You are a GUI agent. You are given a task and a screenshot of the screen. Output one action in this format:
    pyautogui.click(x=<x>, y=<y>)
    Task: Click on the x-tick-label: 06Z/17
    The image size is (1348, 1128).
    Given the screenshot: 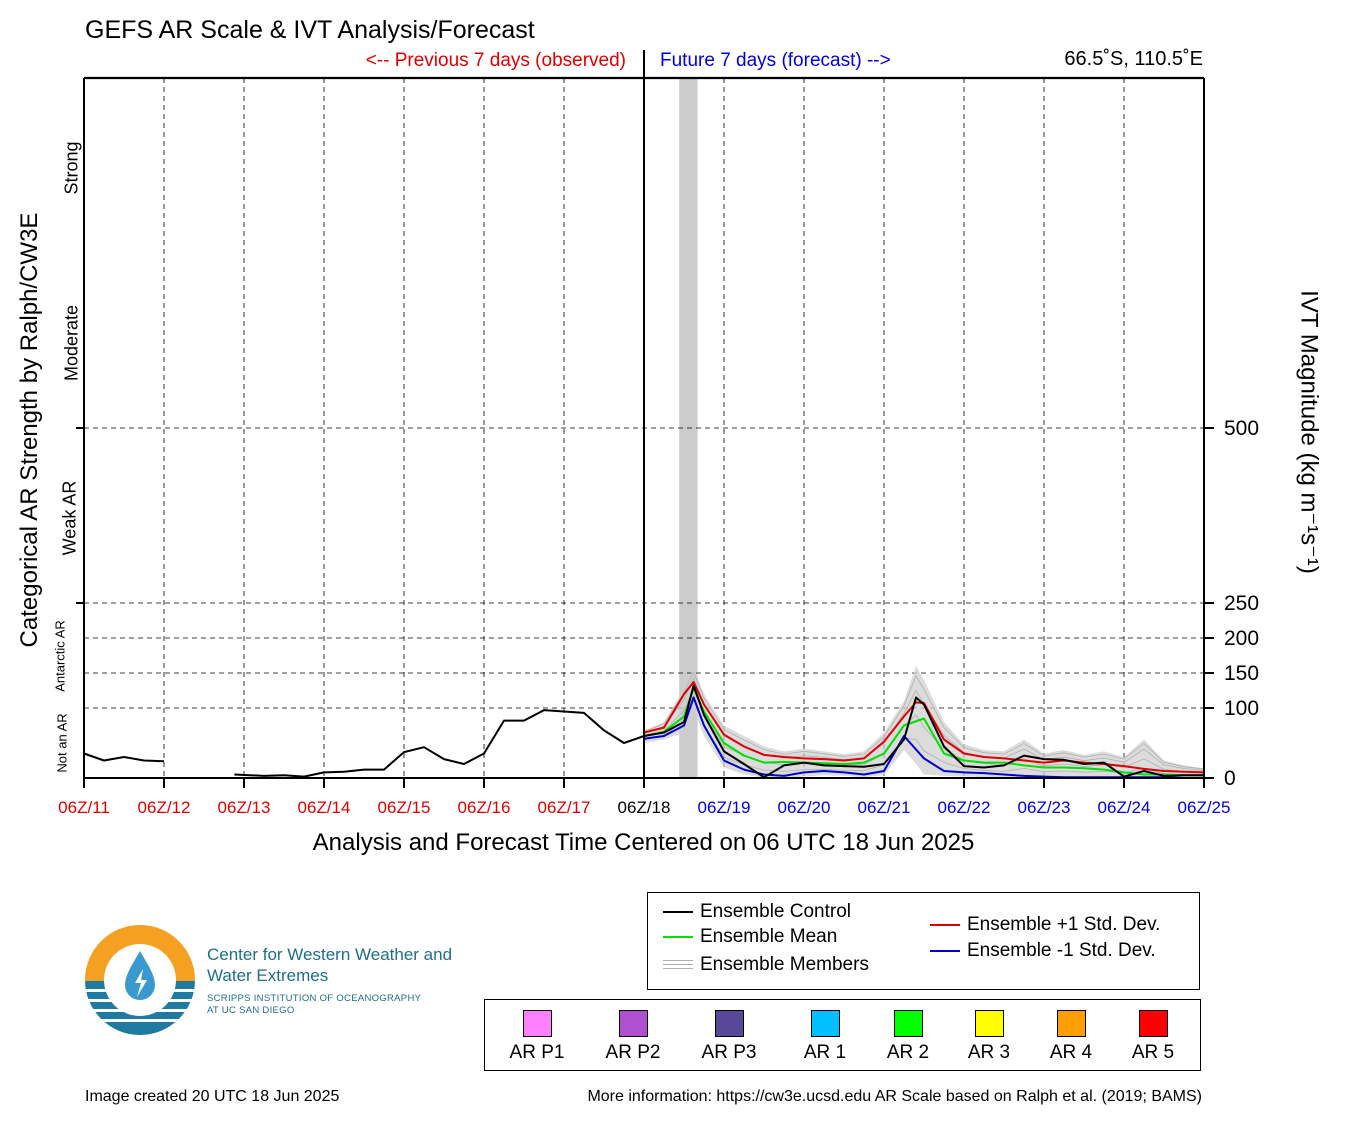 What is the action you would take?
    pyautogui.click(x=564, y=807)
    